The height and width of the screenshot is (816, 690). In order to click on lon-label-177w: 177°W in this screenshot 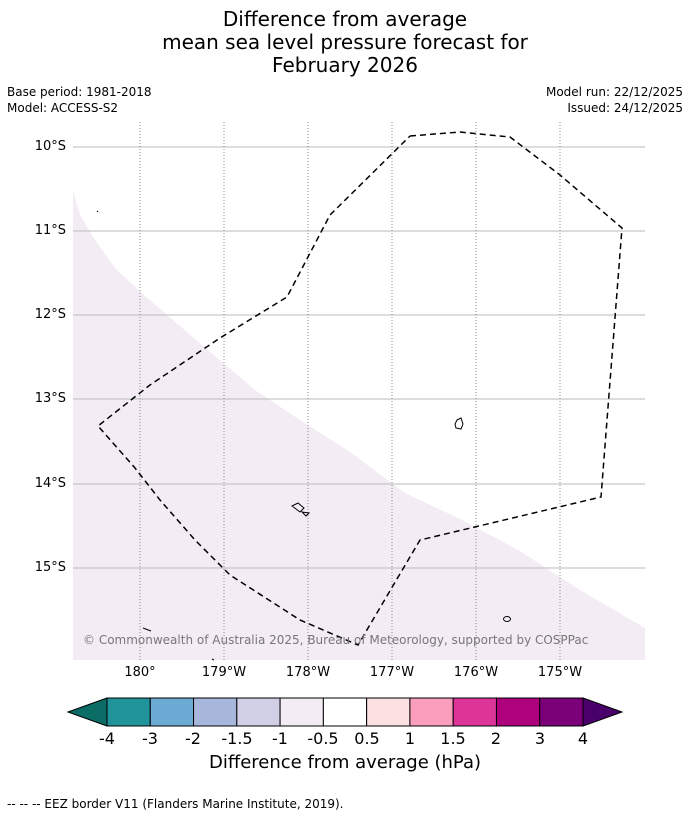, I will do `click(392, 672)`.